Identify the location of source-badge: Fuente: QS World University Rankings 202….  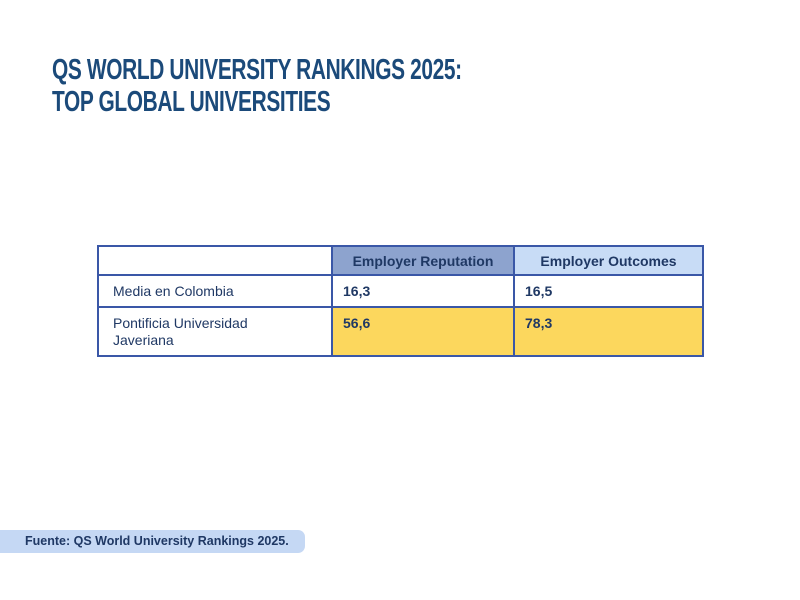
(152, 541).